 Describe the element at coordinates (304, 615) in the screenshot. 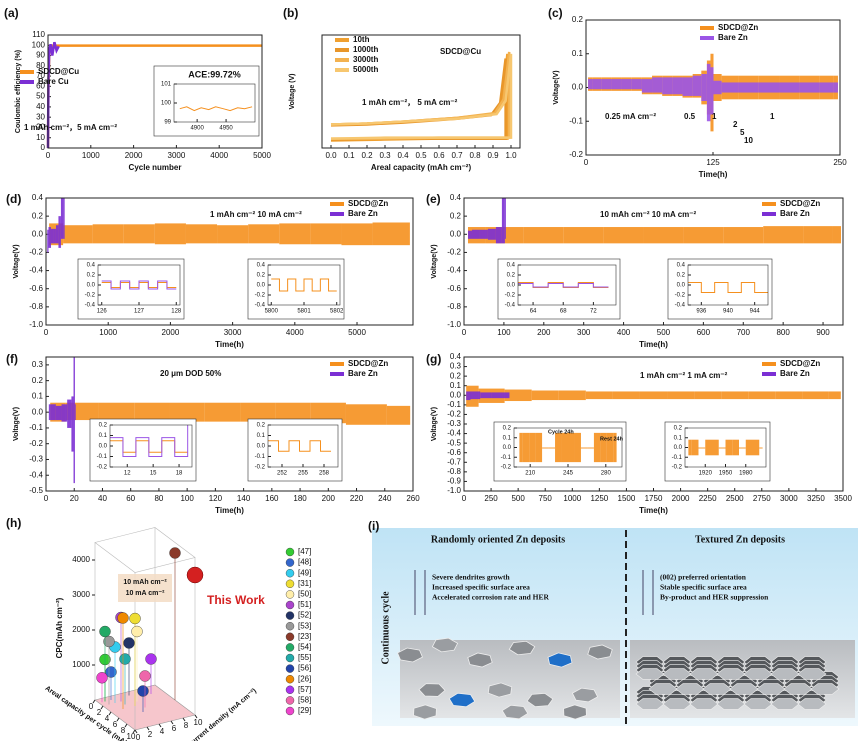

I see `legend-label: [52]` at that location.